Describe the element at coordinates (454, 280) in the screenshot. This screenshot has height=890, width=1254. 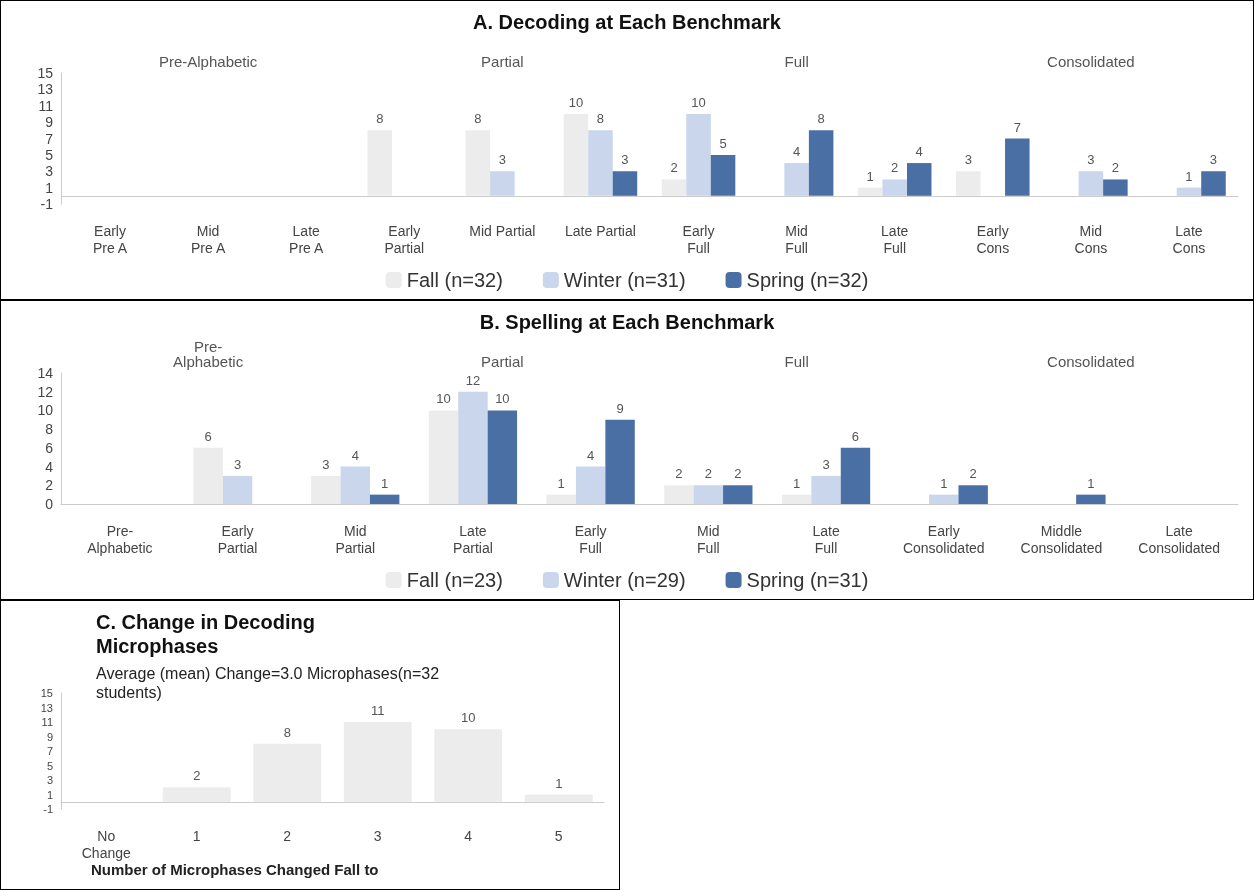
I see `legend-label: Fall (n=32)` at that location.